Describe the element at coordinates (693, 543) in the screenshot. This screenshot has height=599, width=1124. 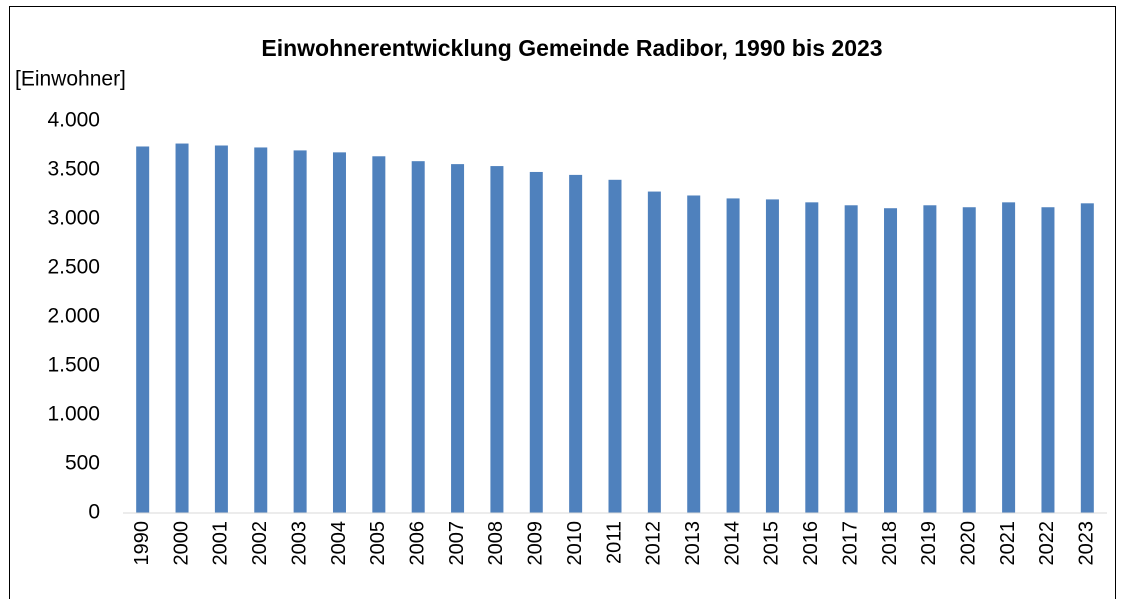
I see `x-tick-label: 2013` at that location.